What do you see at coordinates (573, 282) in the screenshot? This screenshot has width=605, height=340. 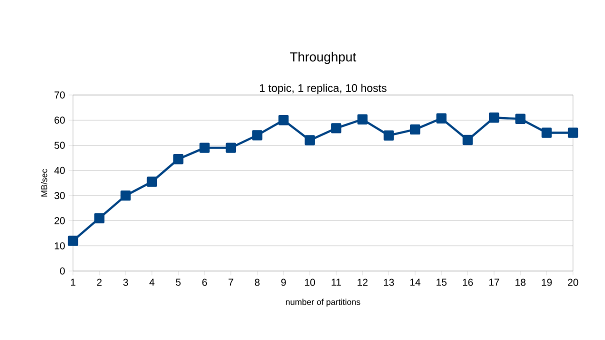 I see `x-tick-label: 20` at bounding box center [573, 282].